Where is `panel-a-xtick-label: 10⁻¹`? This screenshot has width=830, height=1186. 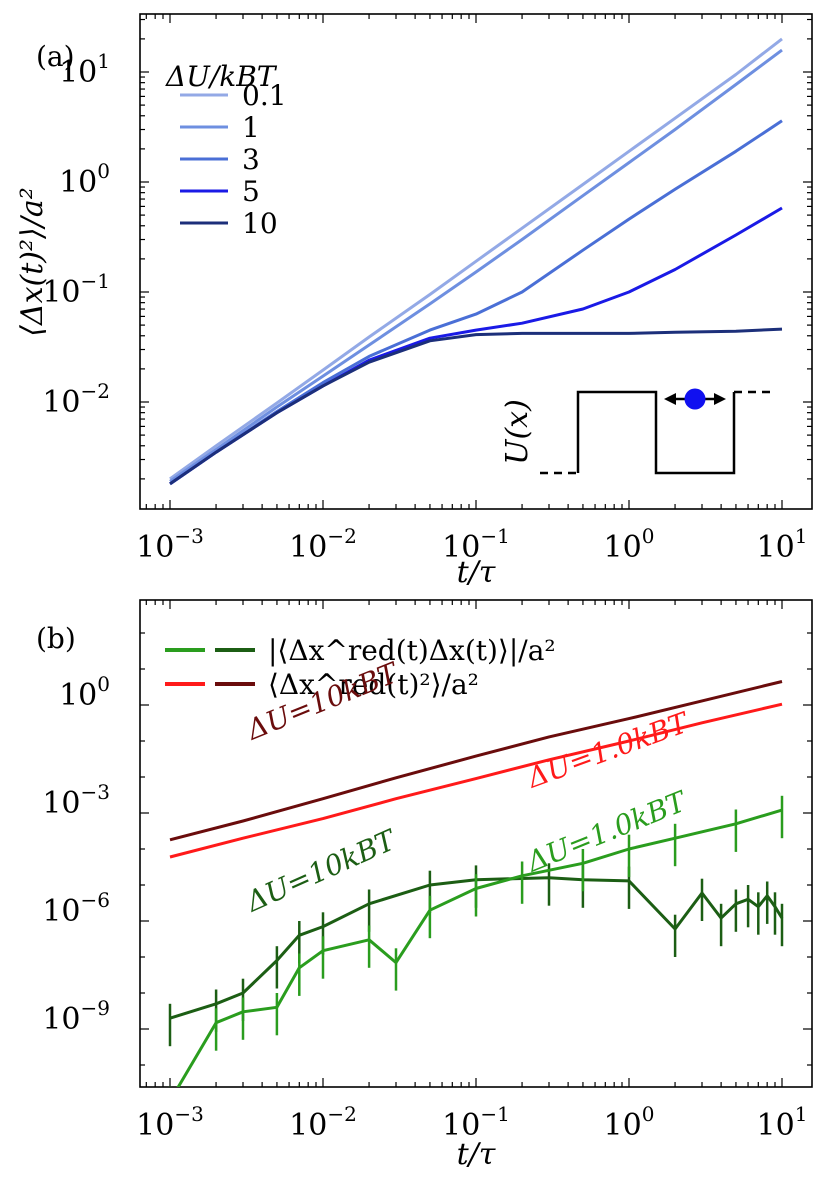 panel-a-xtick-label: 10⁻¹ is located at coordinates (476, 544).